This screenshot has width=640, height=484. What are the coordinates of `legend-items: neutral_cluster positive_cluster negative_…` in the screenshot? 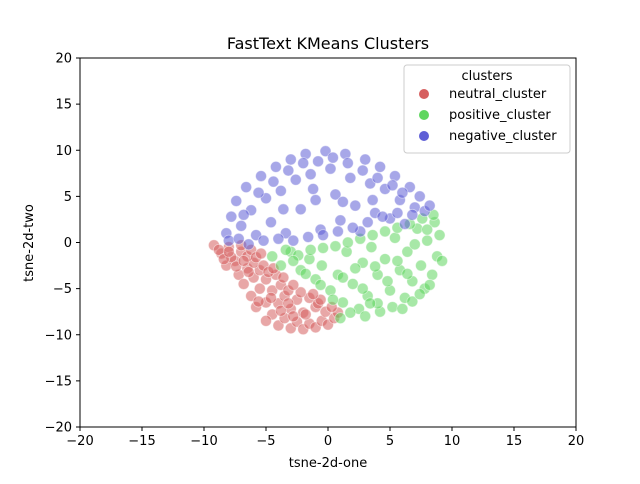 It's located at (488, 115).